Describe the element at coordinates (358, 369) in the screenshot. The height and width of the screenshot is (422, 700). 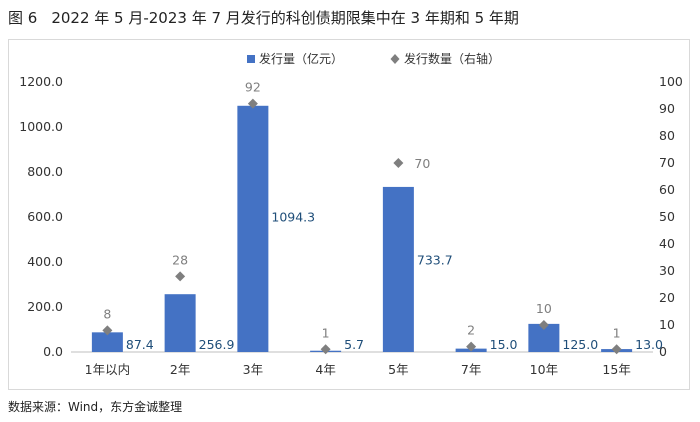
I see `x-axis-categories: 1年以内 2年 3年 4年 5年 7年 10年 15年` at that location.